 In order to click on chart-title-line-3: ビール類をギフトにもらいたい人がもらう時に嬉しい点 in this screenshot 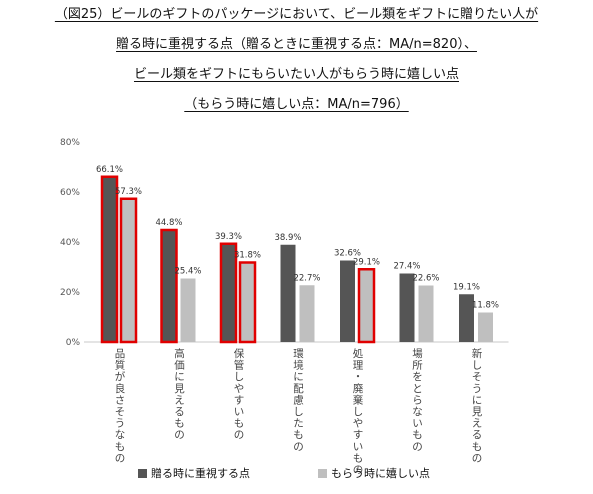, I will do `click(296, 74)`.